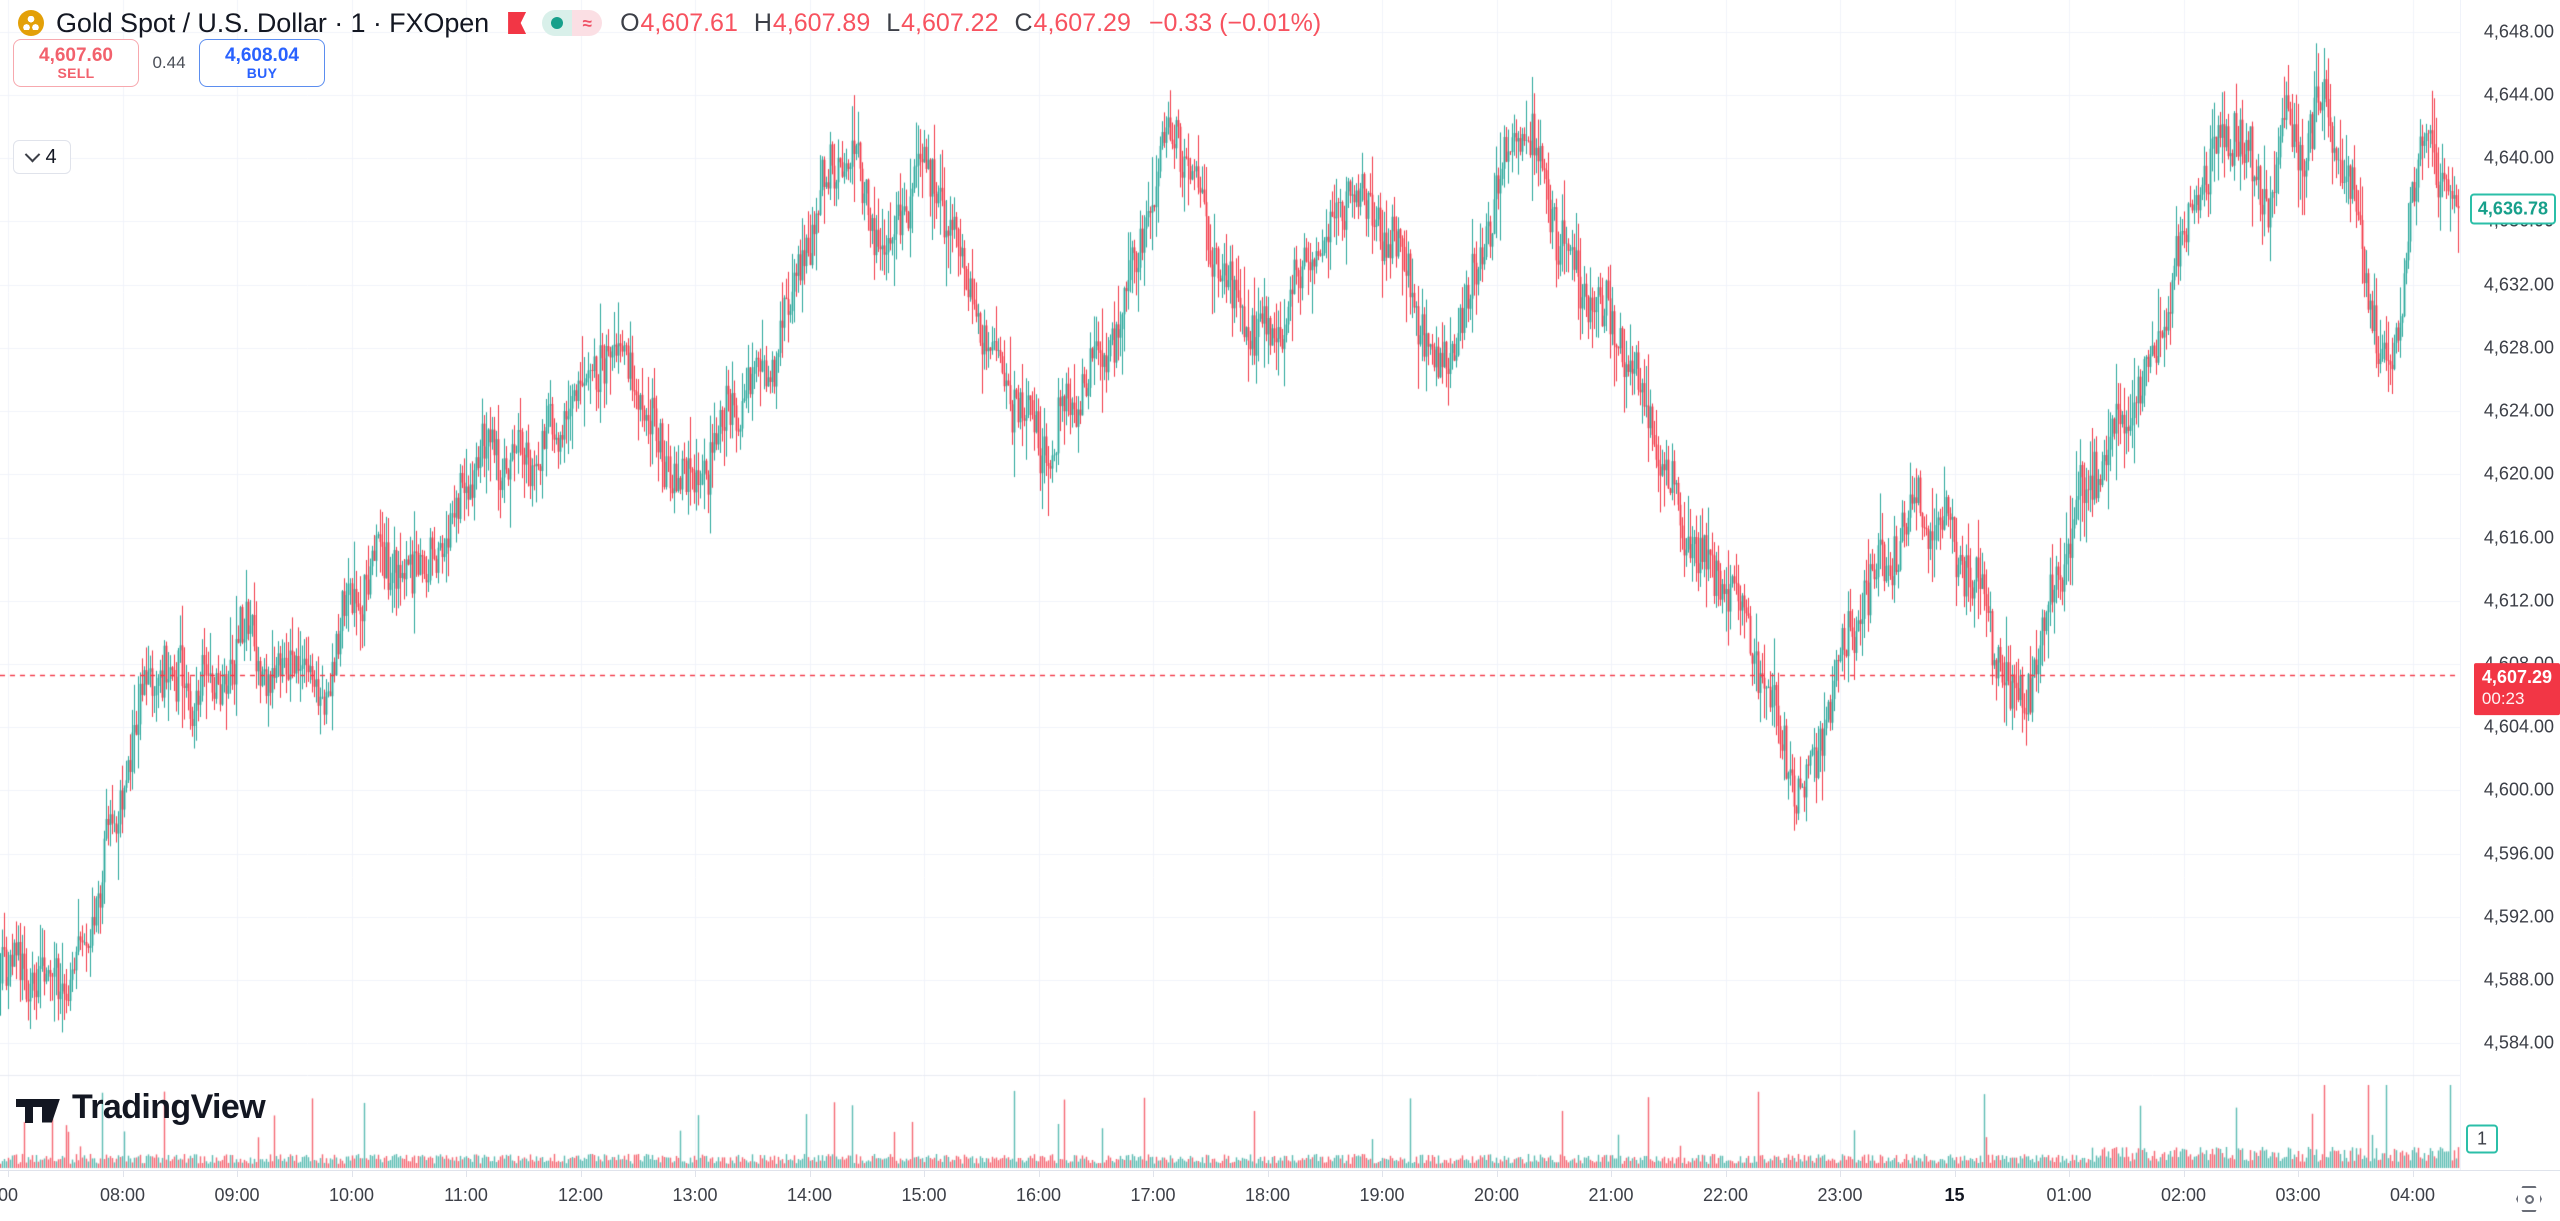  Describe the element at coordinates (2518, 347) in the screenshot. I see `price-axis-label: 4,628.00` at that location.